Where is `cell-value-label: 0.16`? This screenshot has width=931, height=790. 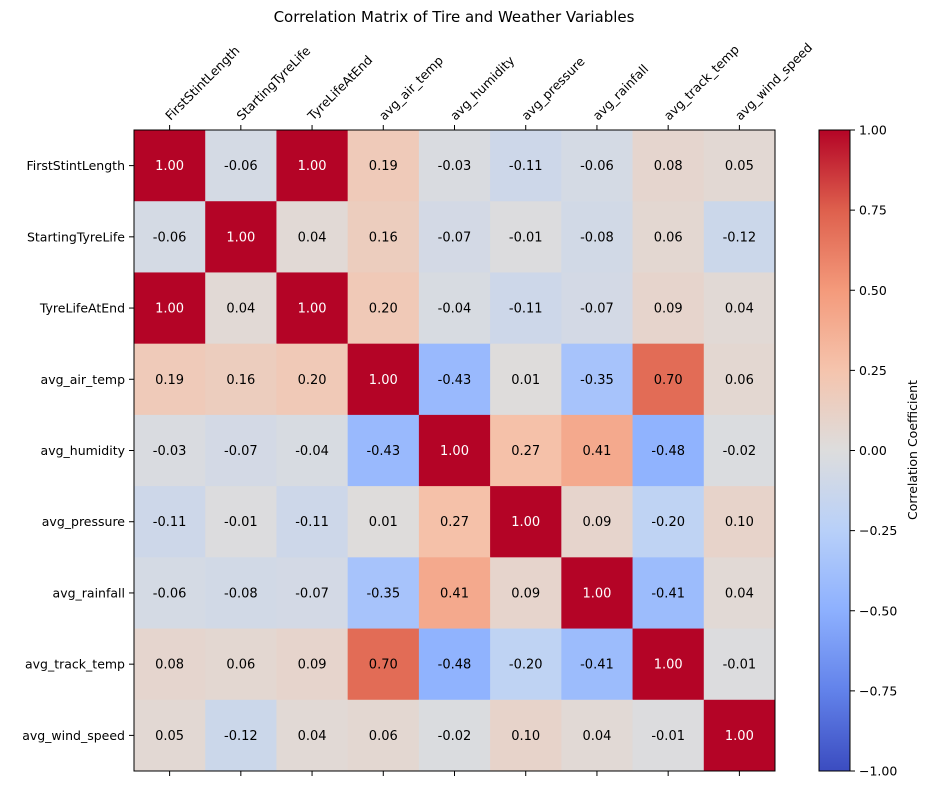
cell-value-label: 0.16 is located at coordinates (383, 237).